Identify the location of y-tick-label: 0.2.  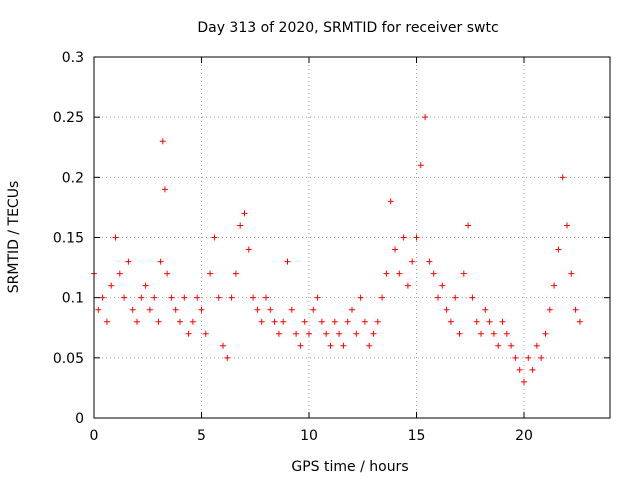
(73, 178).